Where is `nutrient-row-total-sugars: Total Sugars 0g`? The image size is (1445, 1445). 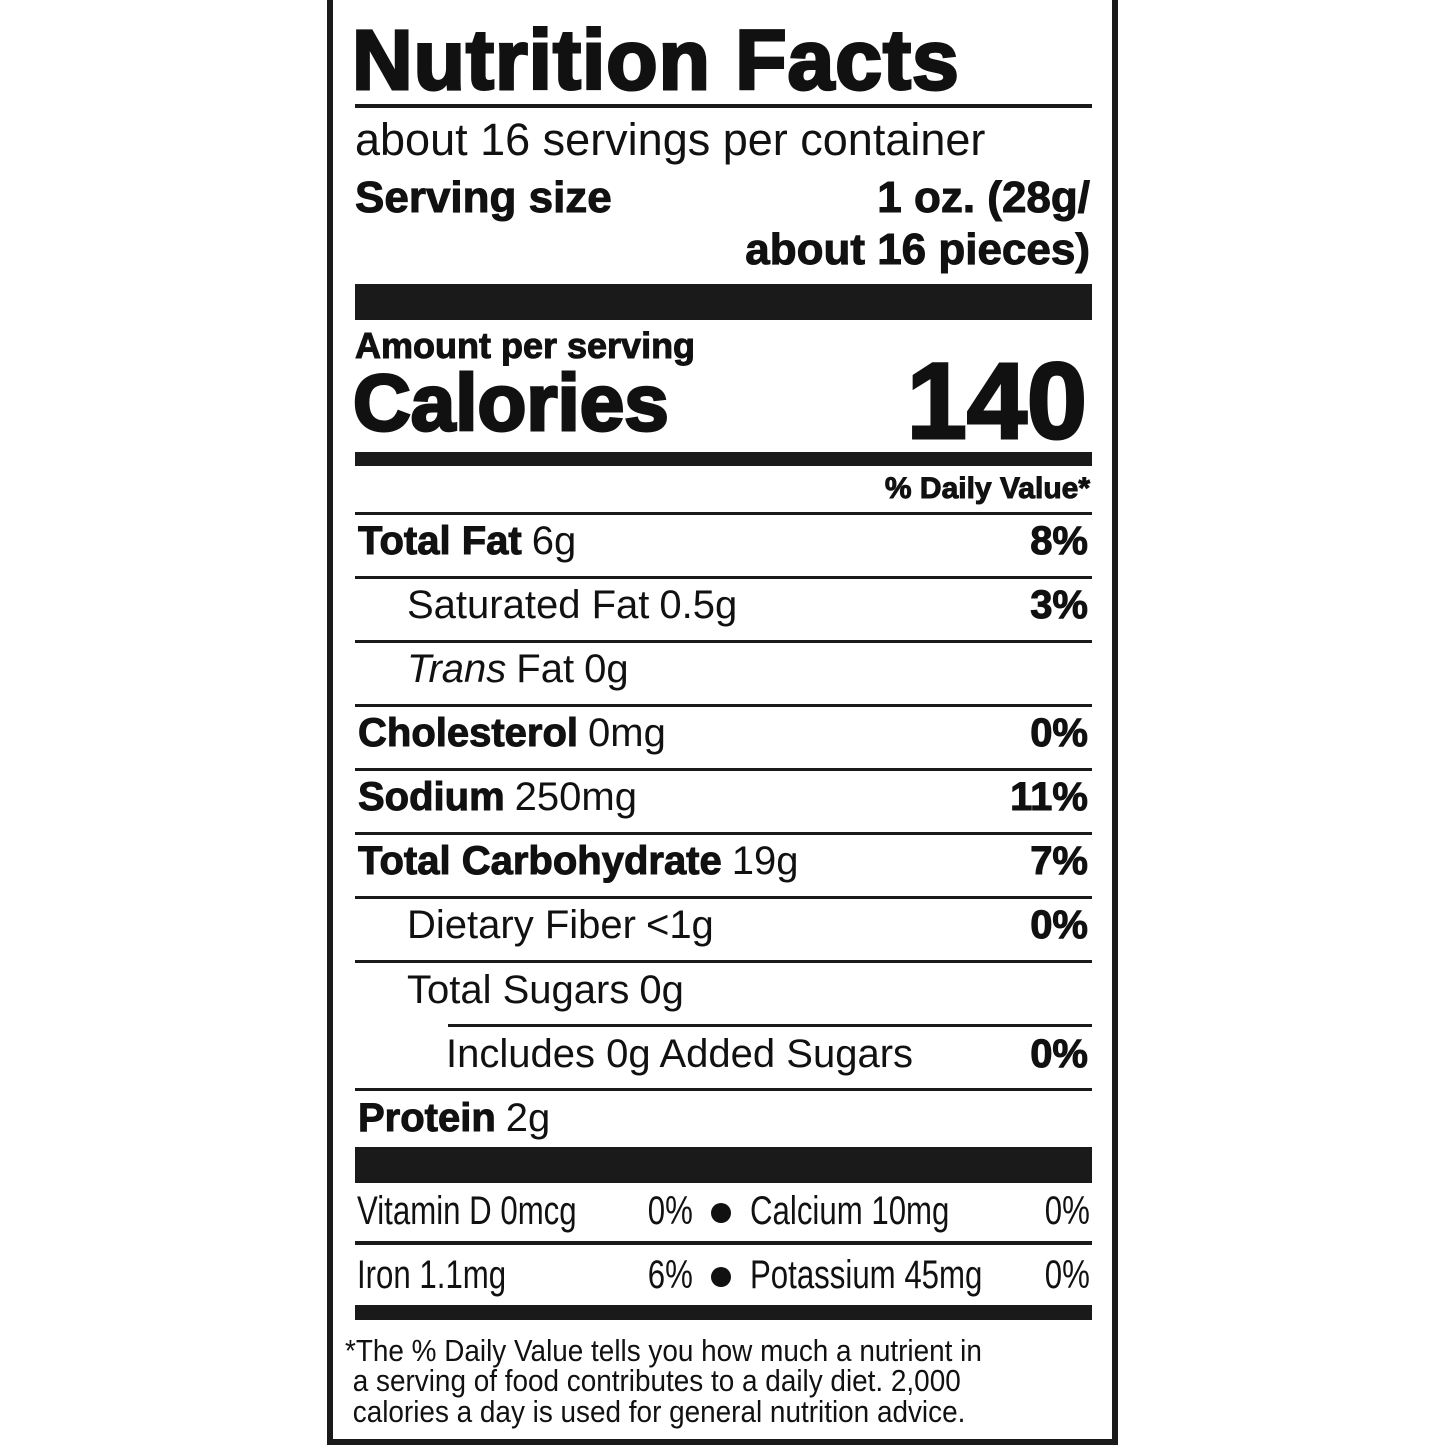
nutrient-row-total-sugars: Total Sugars 0g is located at coordinates (723, 990).